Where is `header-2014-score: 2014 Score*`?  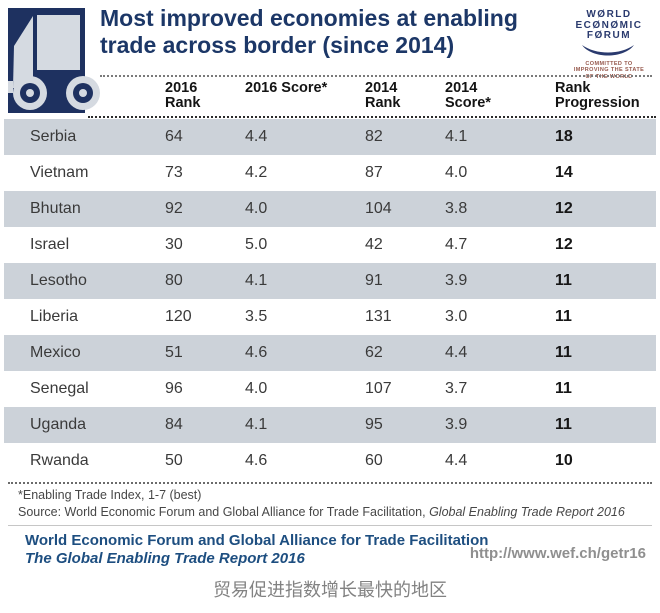 header-2014-score: 2014 Score* is located at coordinates (468, 95).